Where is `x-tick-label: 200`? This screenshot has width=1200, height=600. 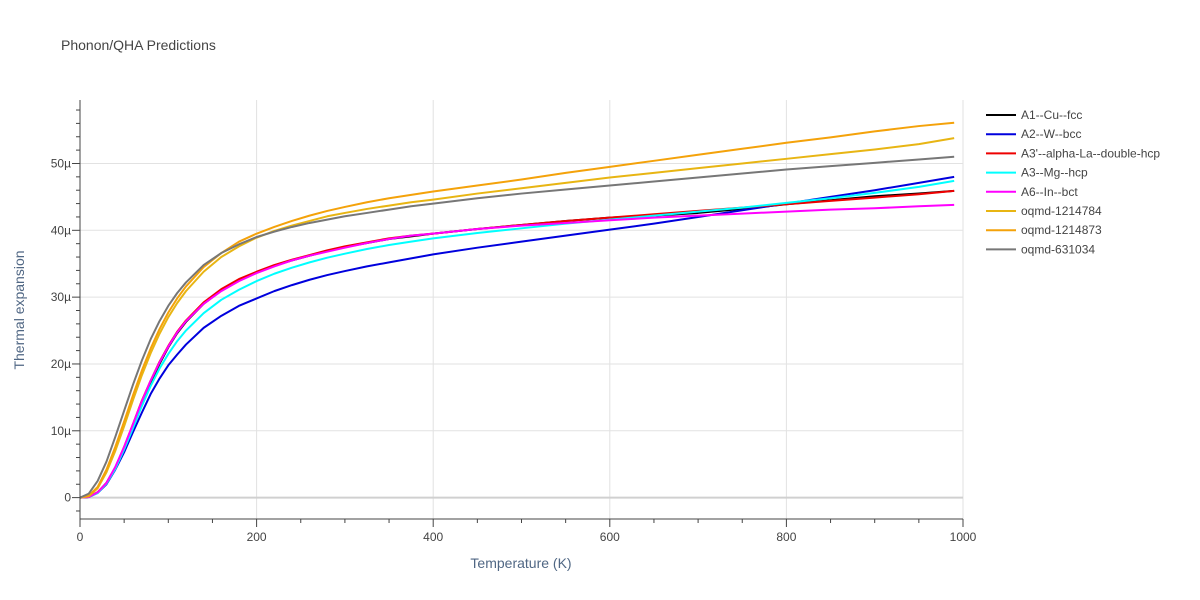 x-tick-label: 200 is located at coordinates (257, 537).